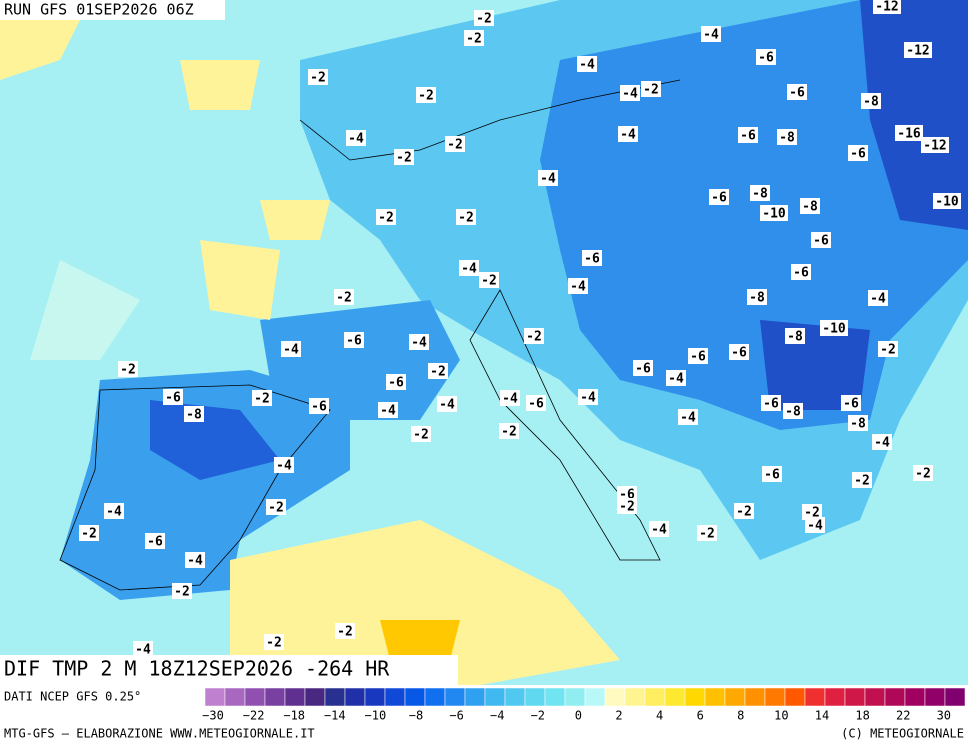 Image resolution: width=968 pixels, height=745 pixels. Describe the element at coordinates (229, 670) in the screenshot. I see `field-box` at that location.